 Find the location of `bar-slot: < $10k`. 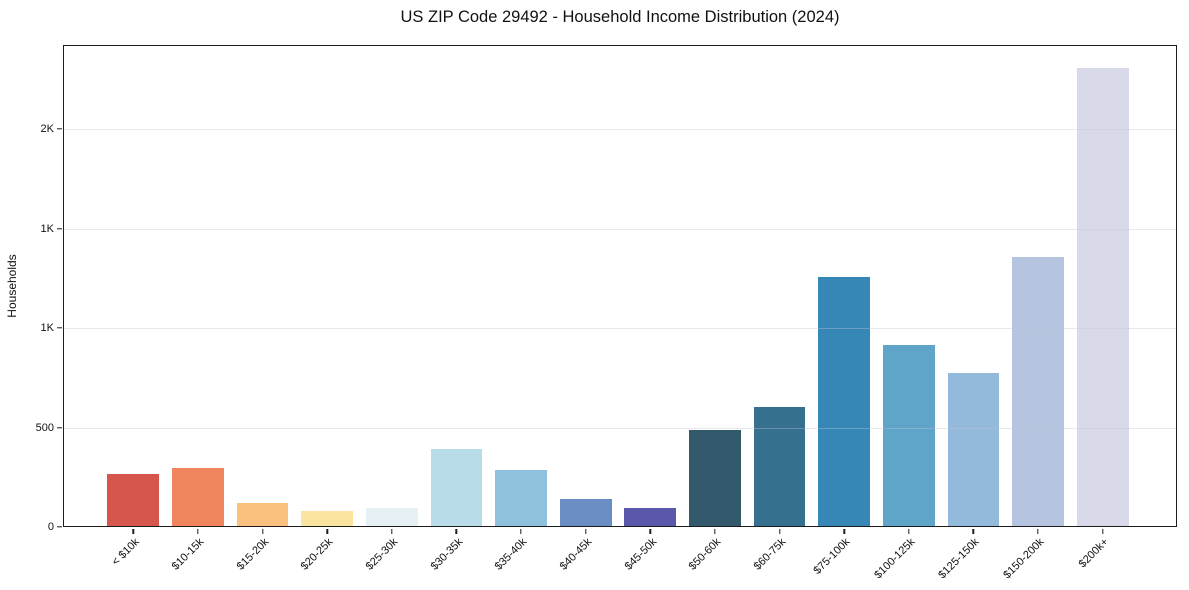

bar-slot: < $10k is located at coordinates (133, 306).